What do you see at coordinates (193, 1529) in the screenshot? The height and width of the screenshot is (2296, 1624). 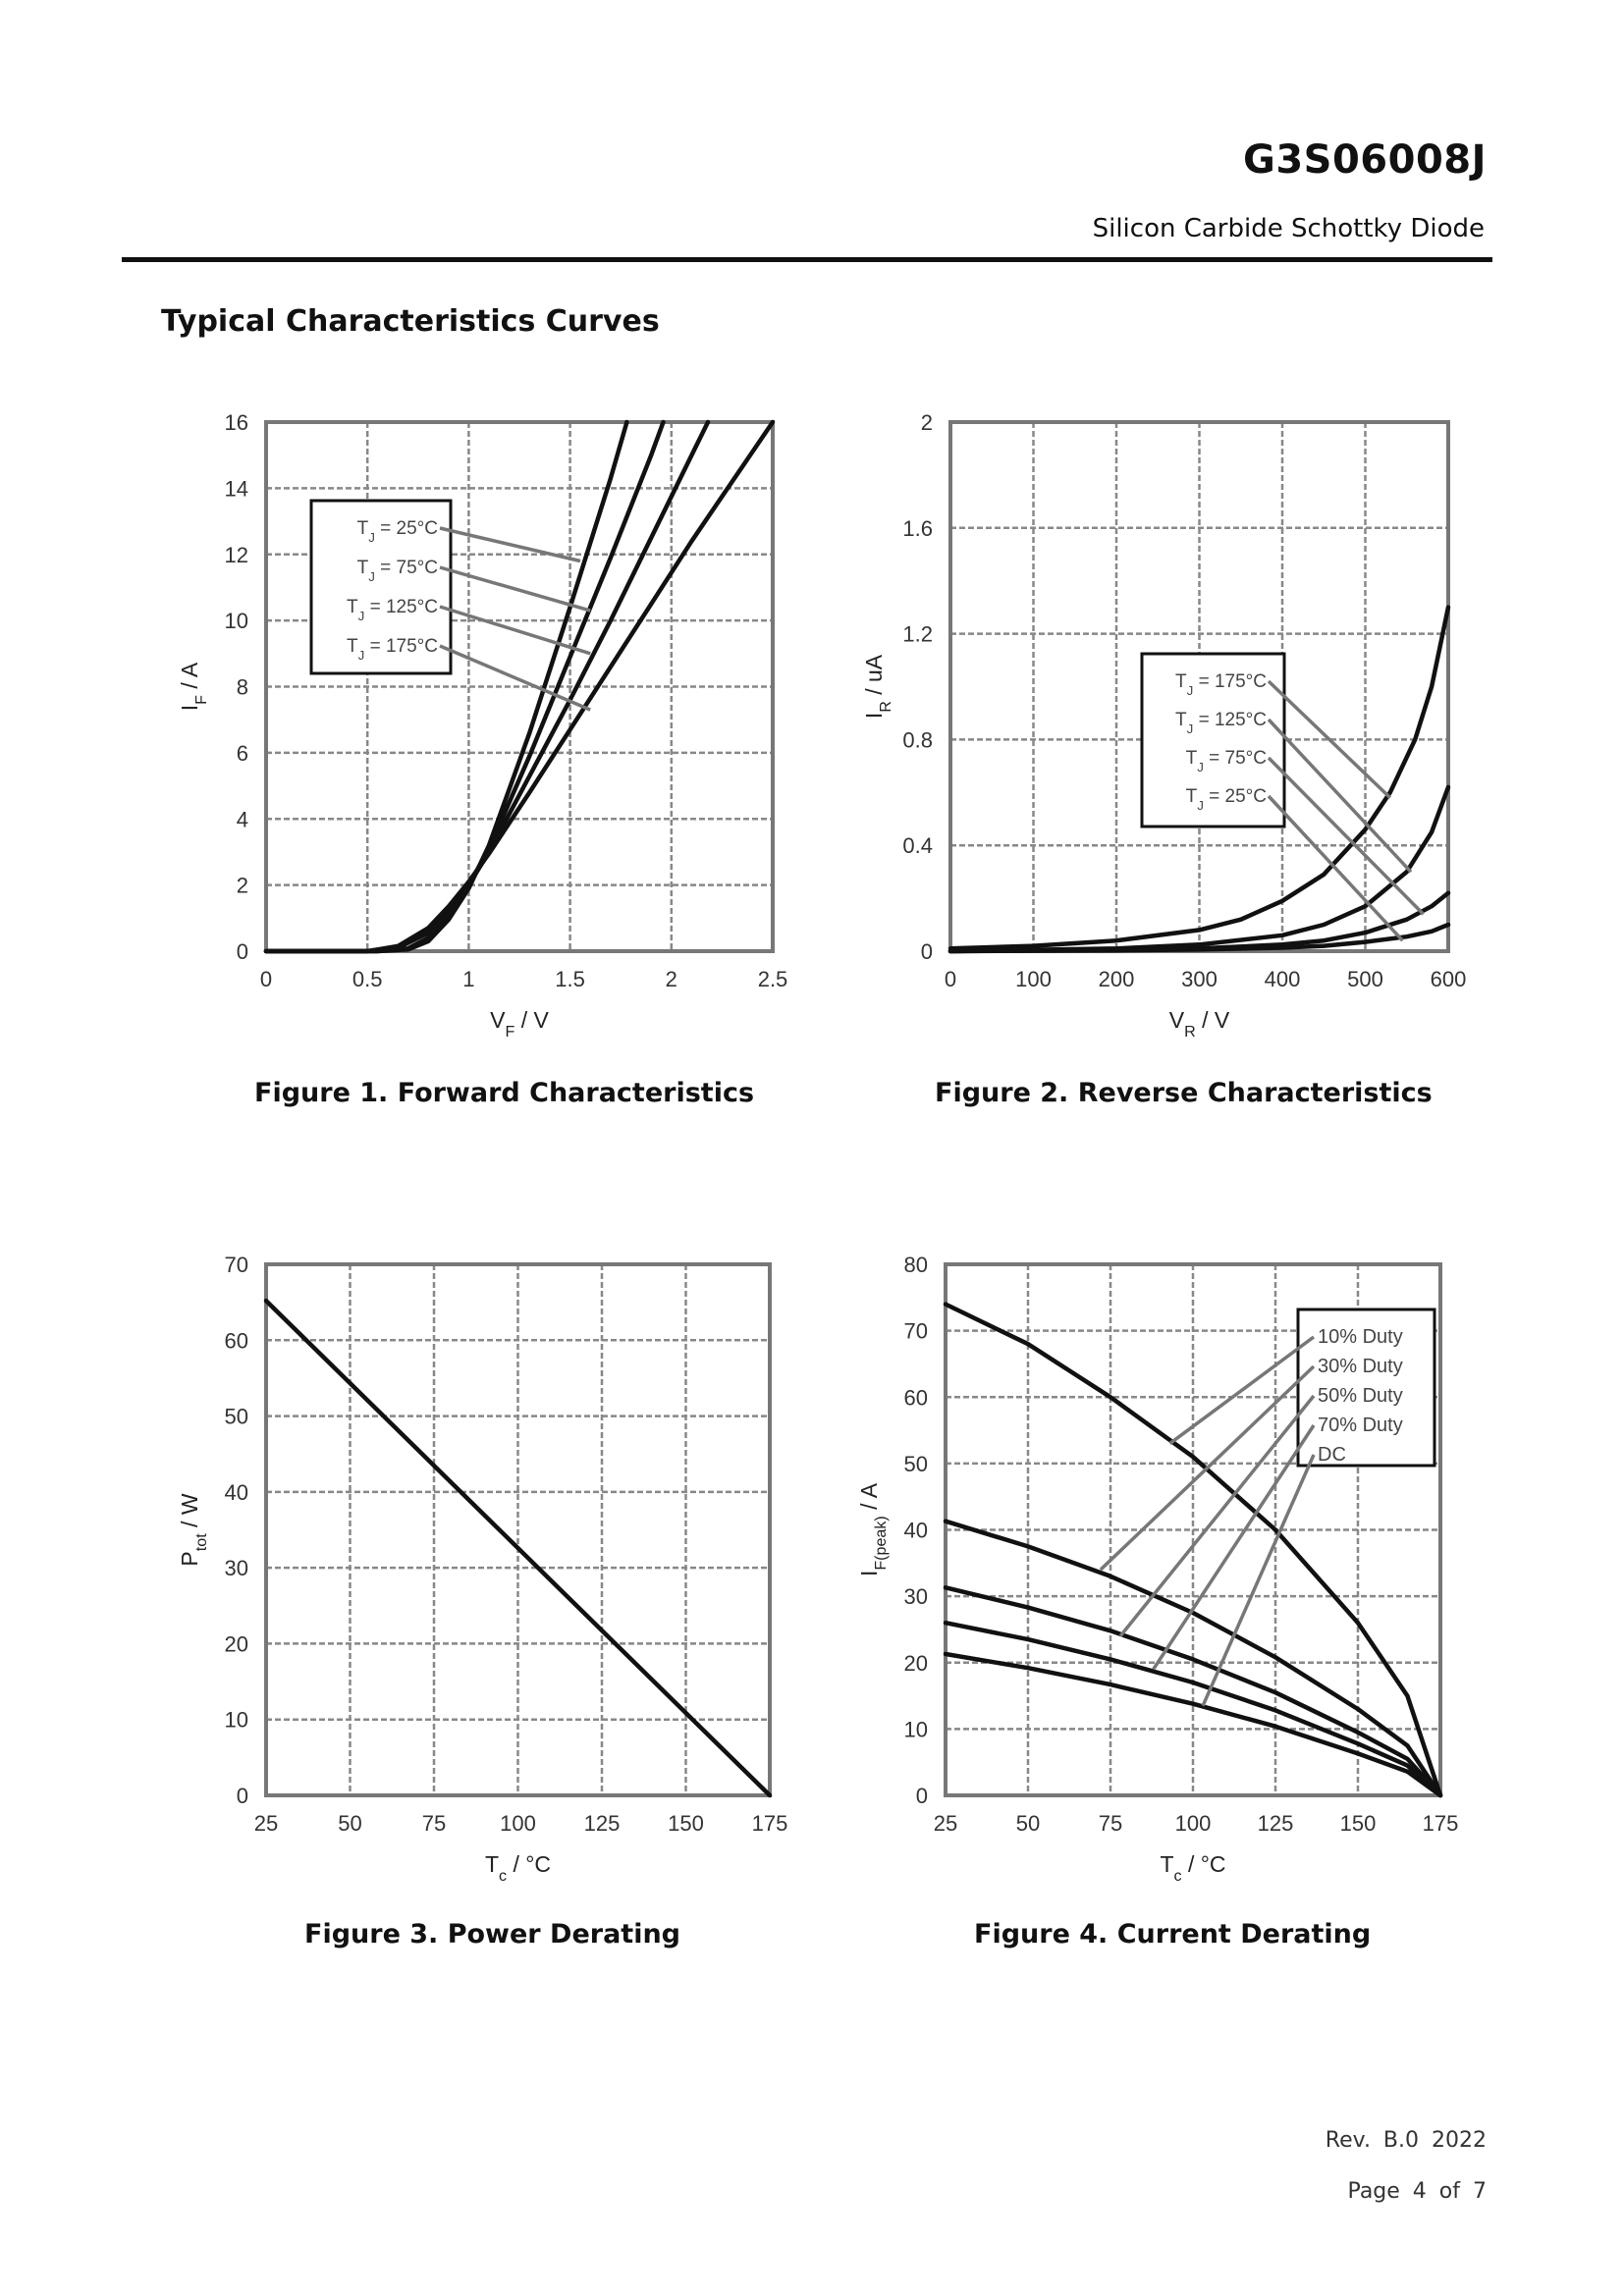 I see `y-axis-label: Ptot / W` at bounding box center [193, 1529].